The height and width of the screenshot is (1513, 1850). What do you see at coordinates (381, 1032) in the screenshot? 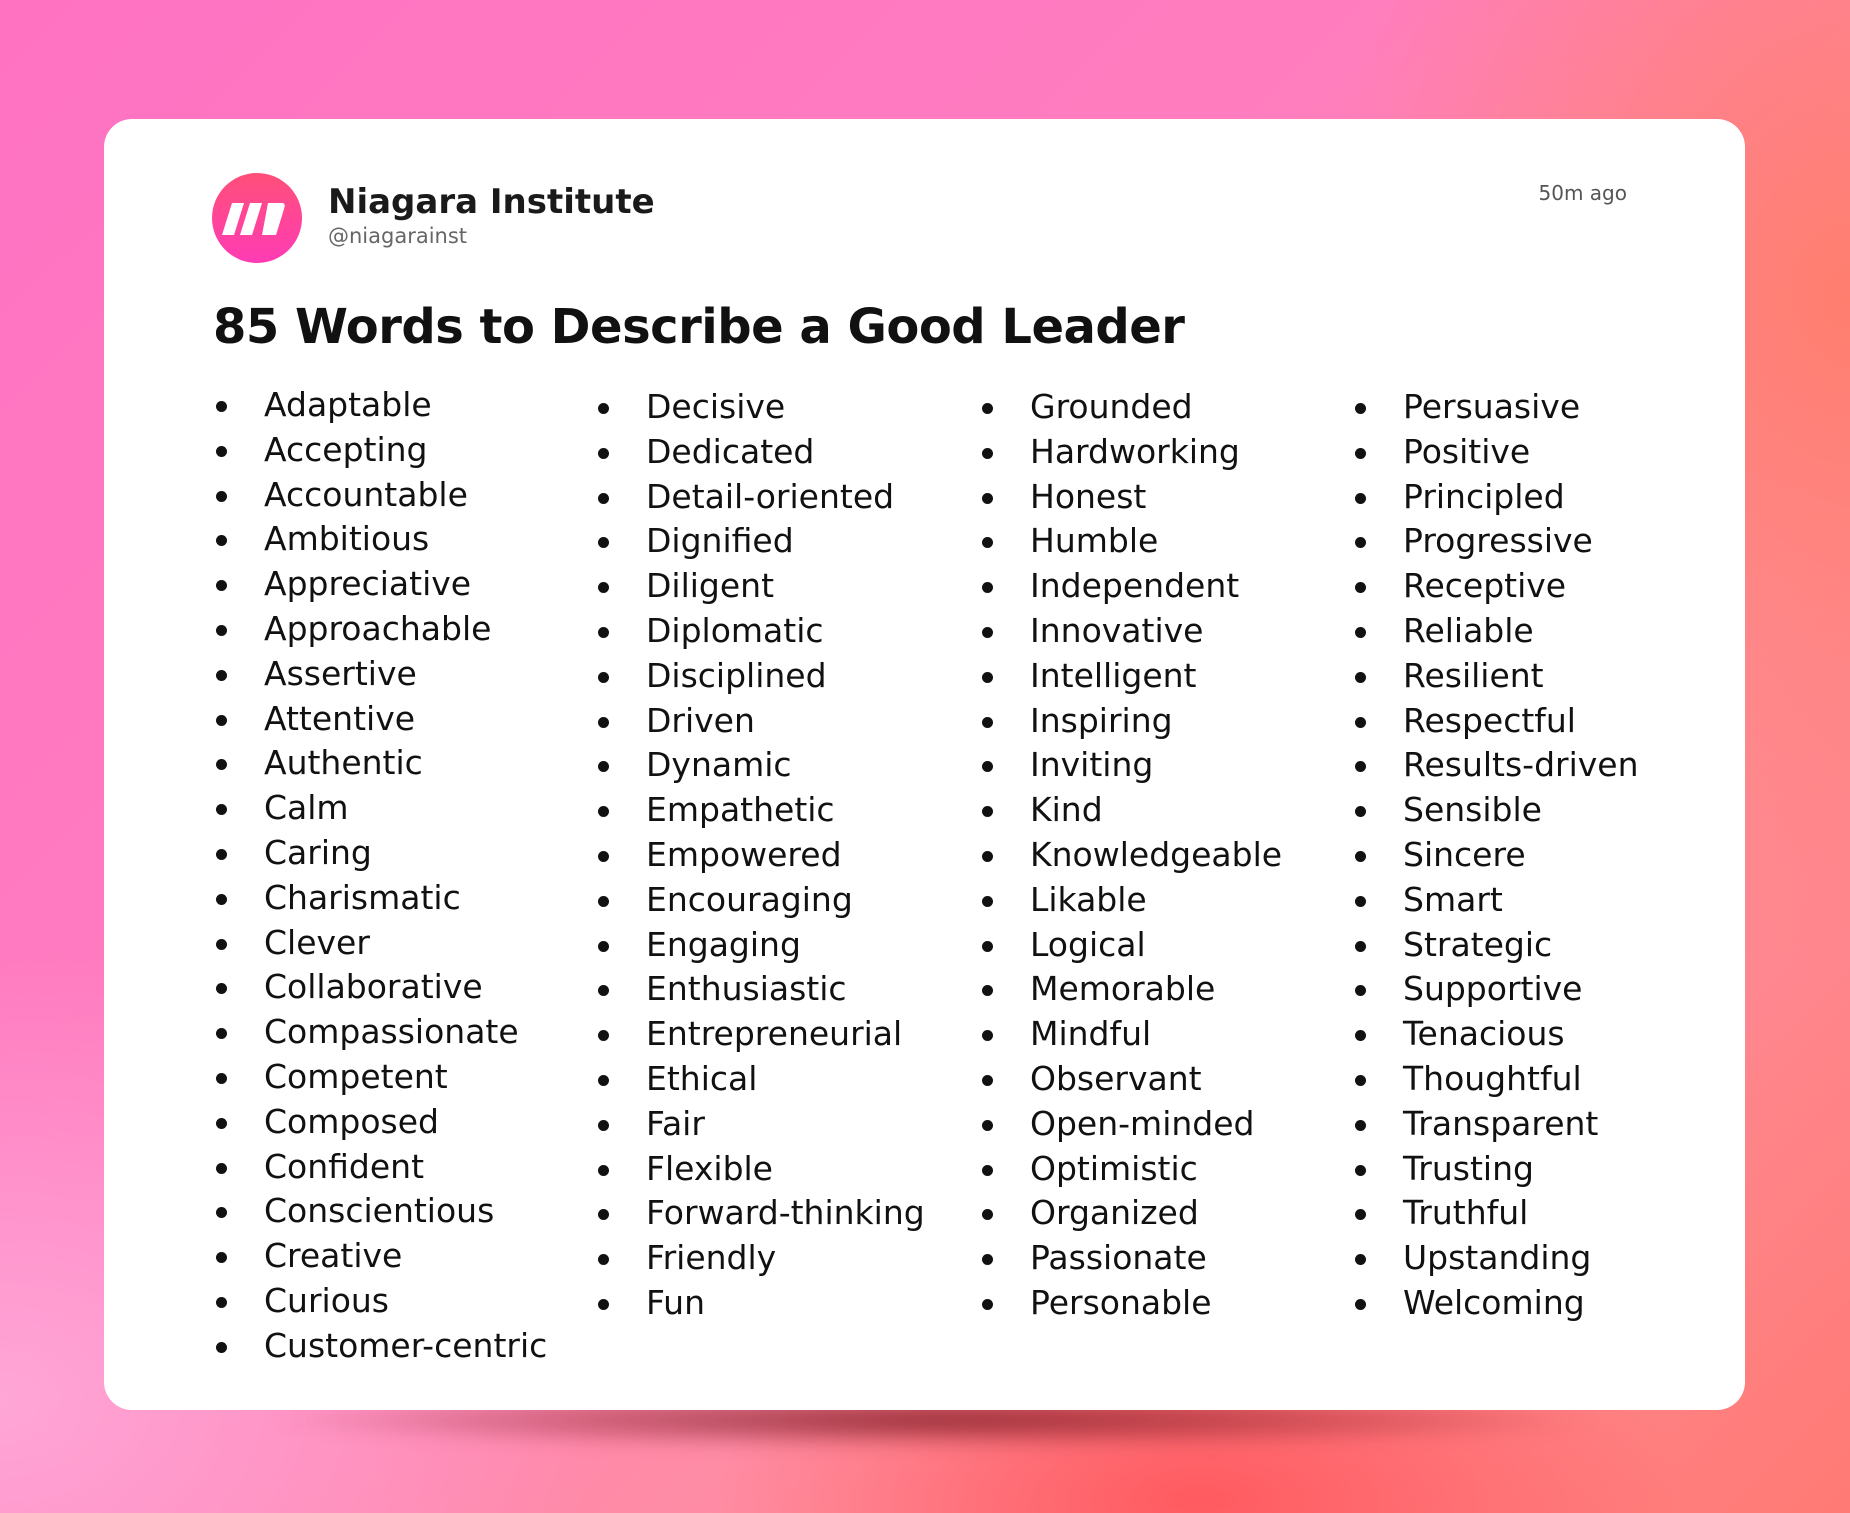
I see `list-item: Compassionate` at bounding box center [381, 1032].